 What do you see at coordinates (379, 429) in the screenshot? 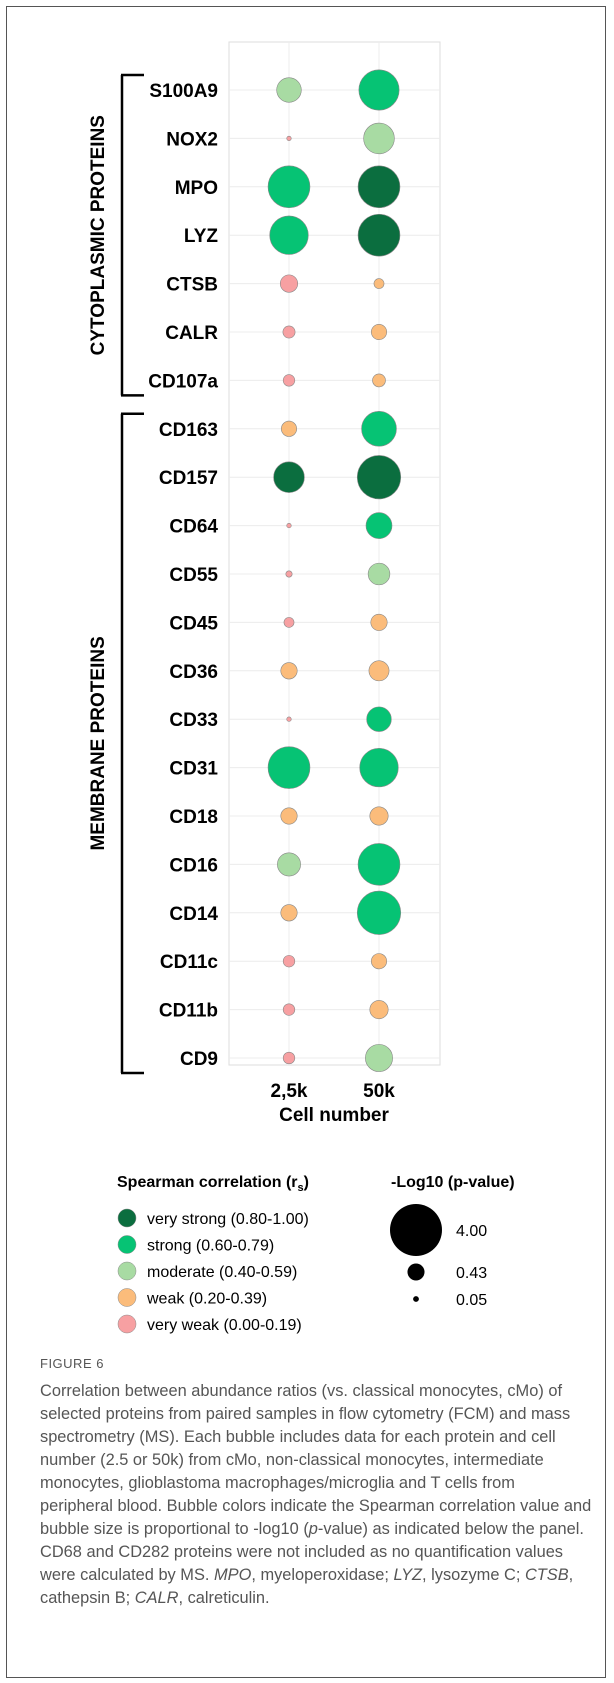
I see `bubble-cd163-50k` at bounding box center [379, 429].